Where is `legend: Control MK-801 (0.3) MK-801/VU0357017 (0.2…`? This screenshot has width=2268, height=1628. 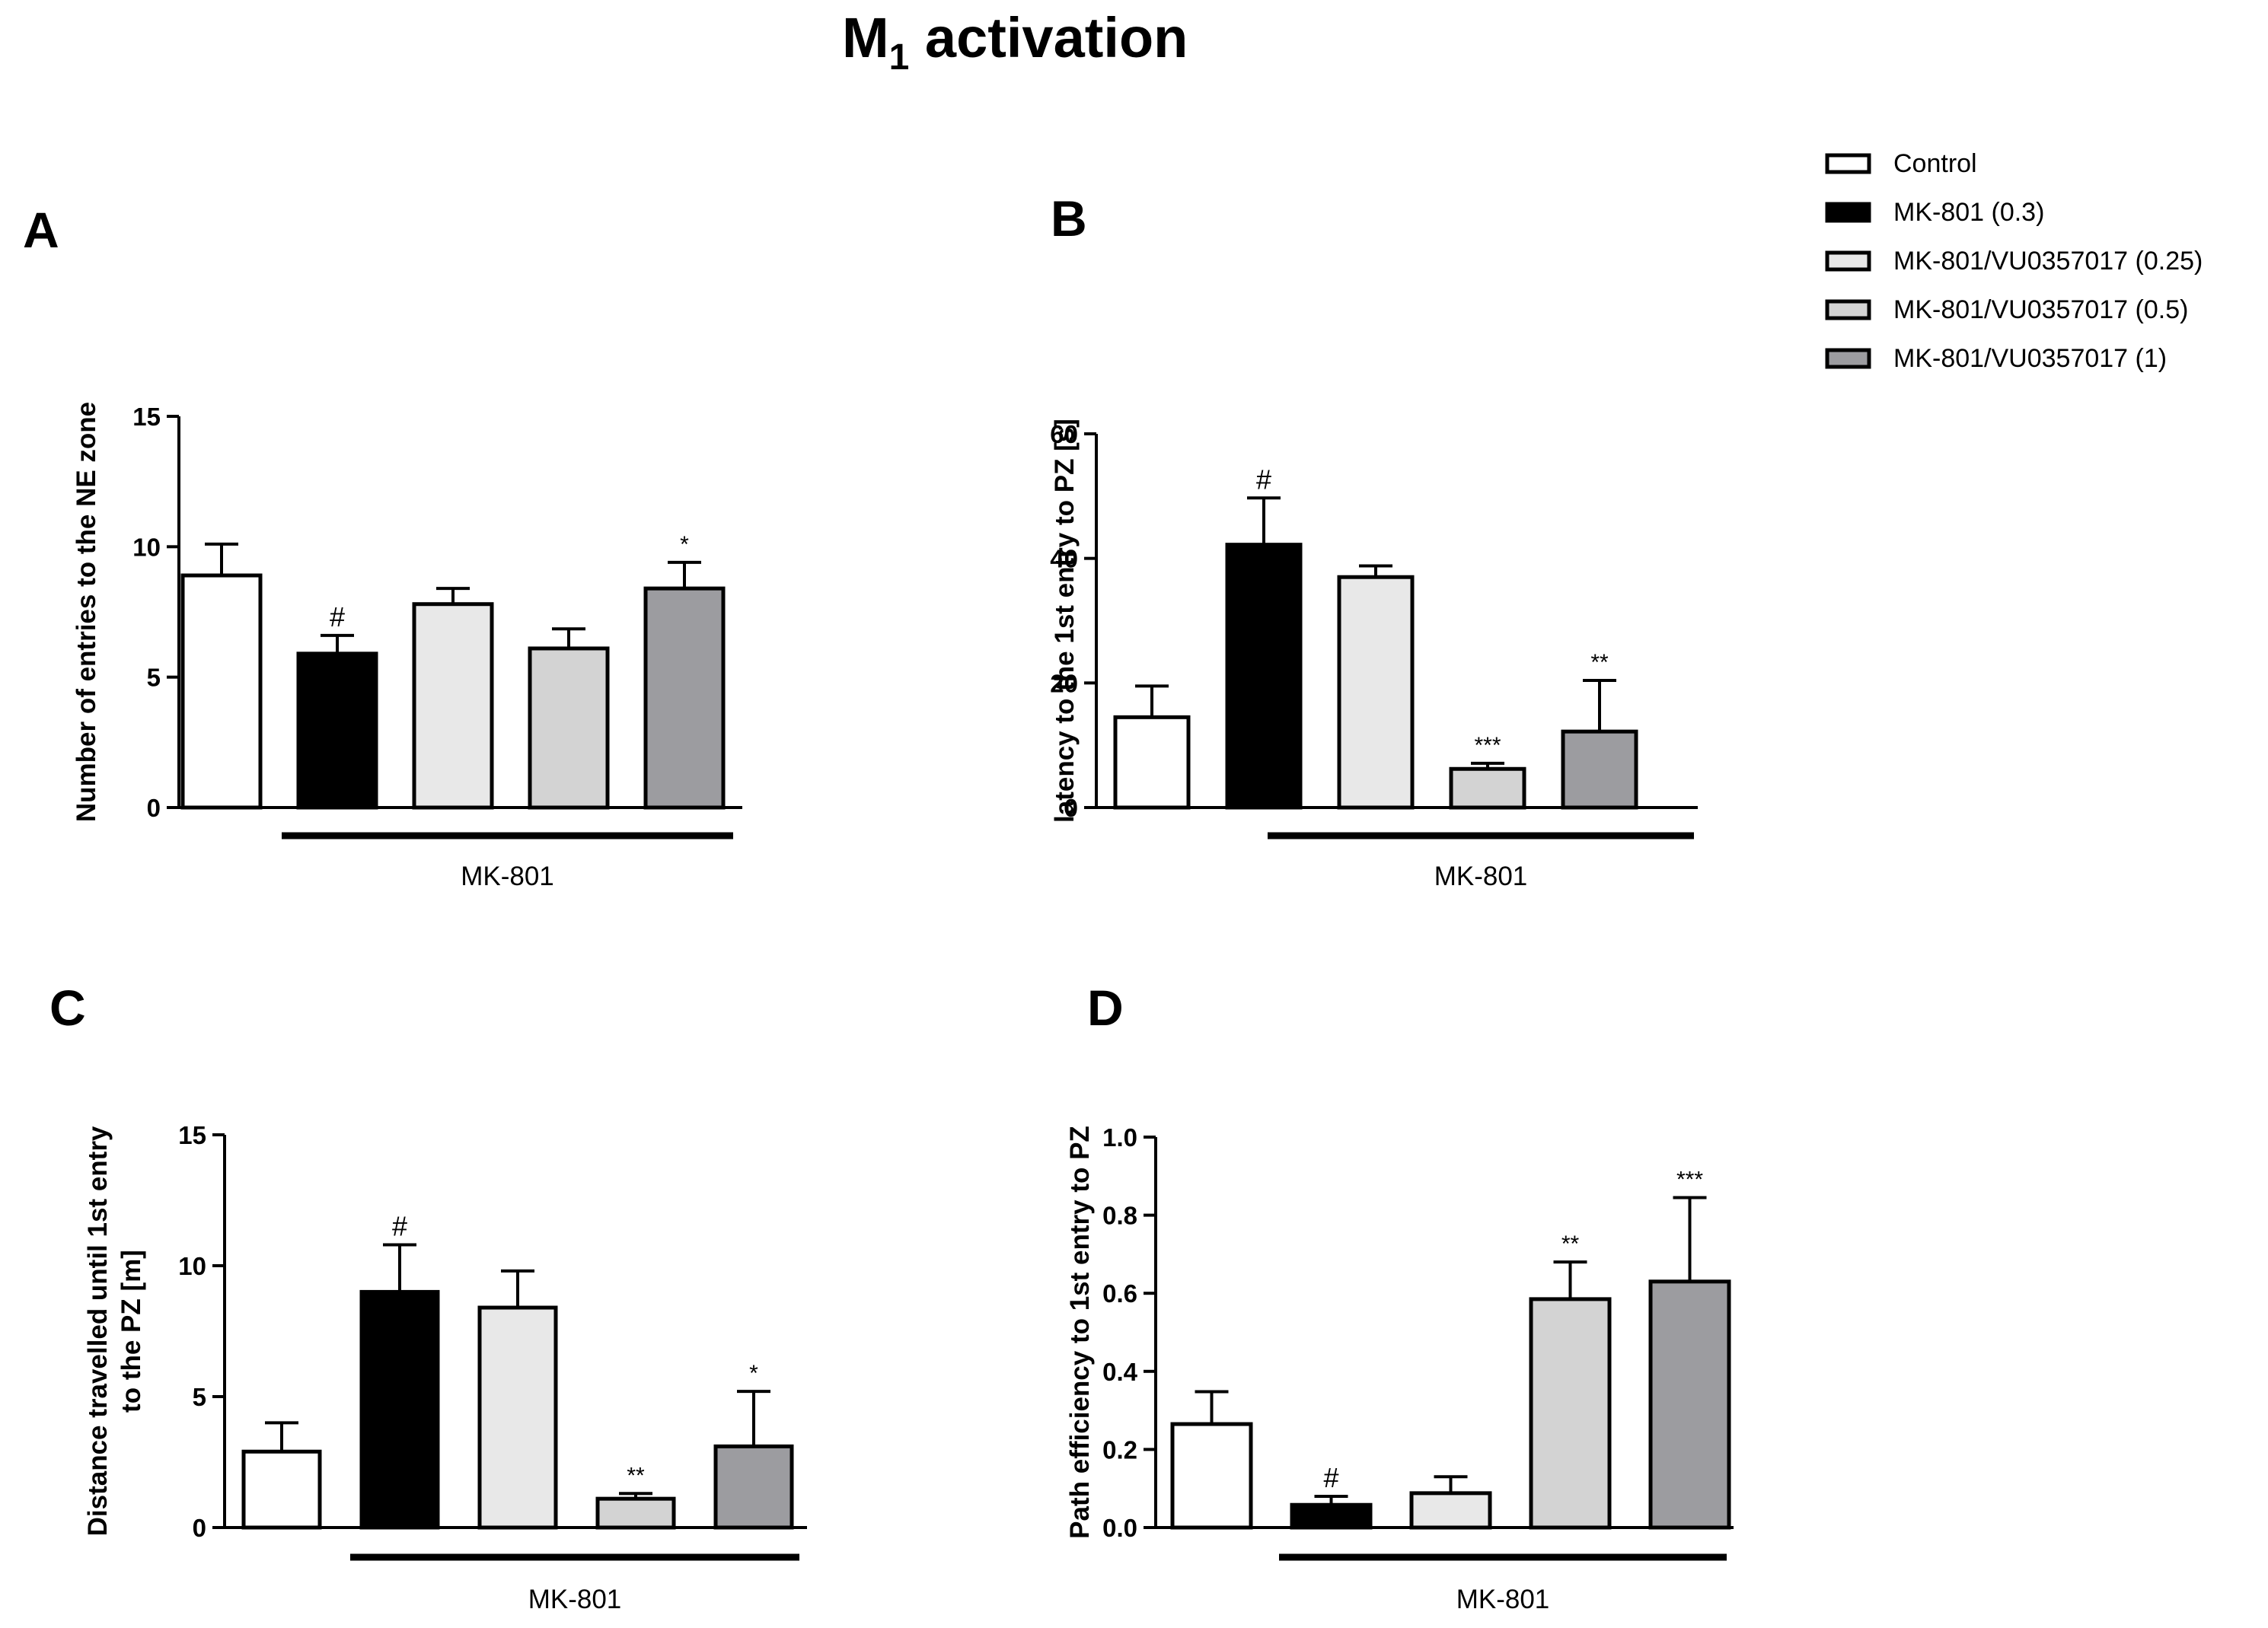
legend: Control MK-801 (0.3) MK-801/VU0357017 (0.2… is located at coordinates (2014, 261).